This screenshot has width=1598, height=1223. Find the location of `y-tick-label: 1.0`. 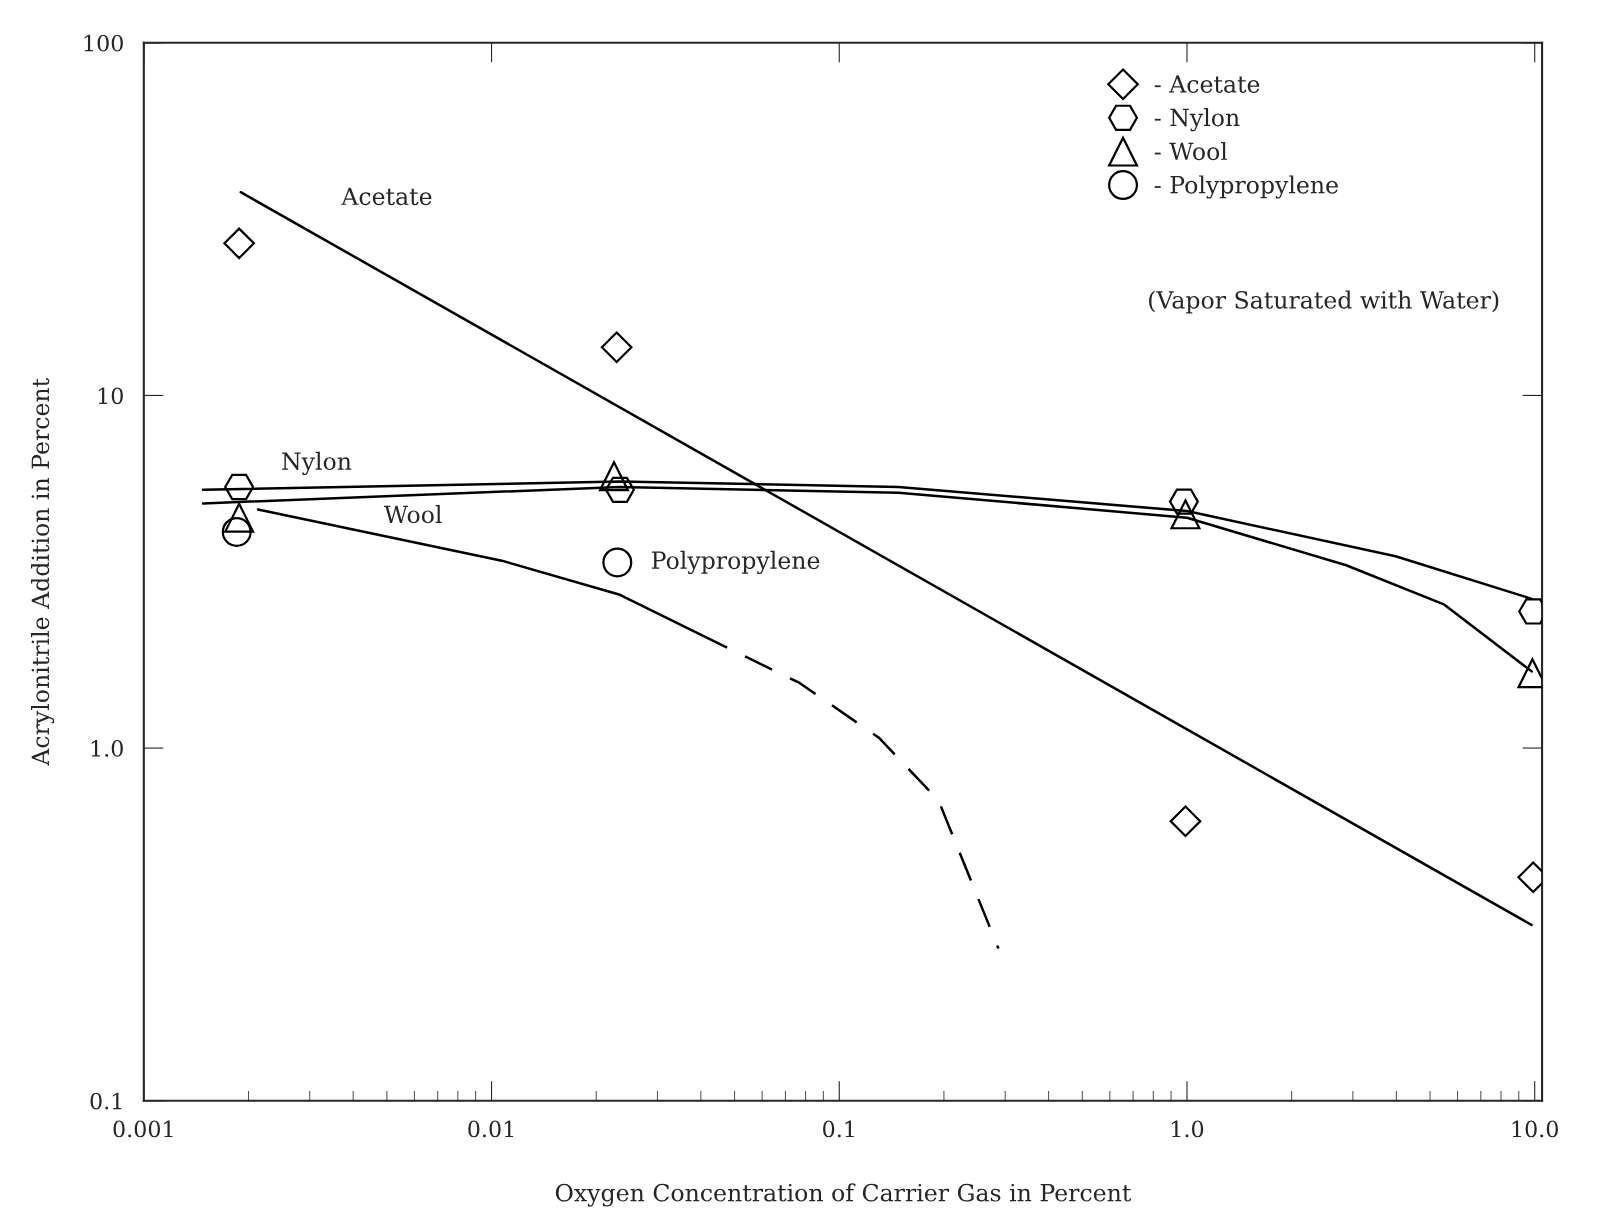

y-tick-label: 1.0 is located at coordinates (107, 748).